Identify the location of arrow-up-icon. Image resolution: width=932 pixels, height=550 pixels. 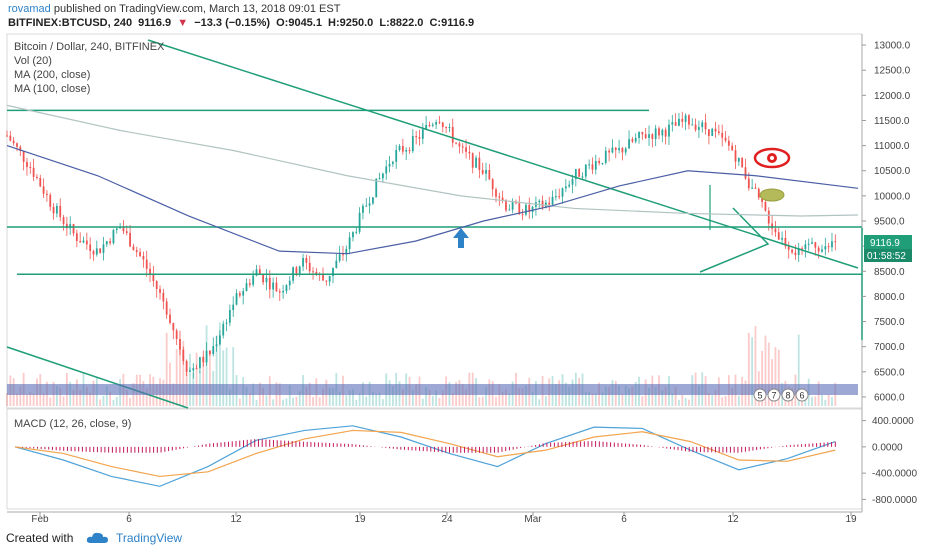
(461, 238).